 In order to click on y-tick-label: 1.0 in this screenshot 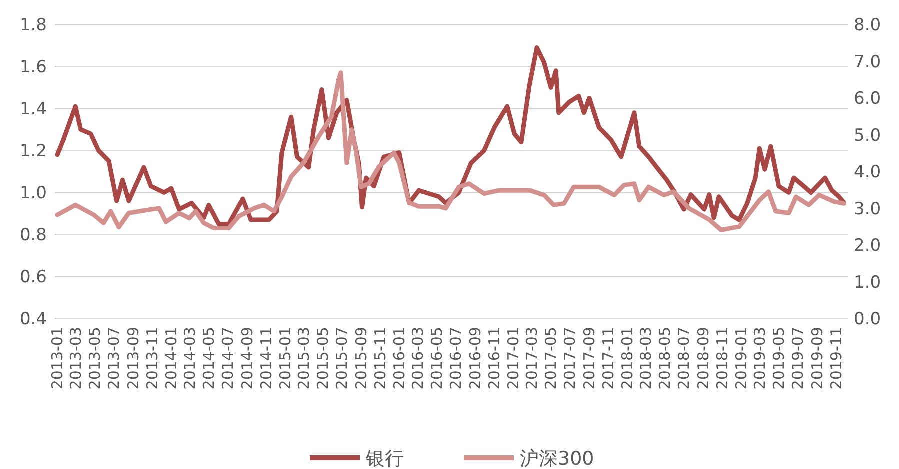, I will do `click(33, 194)`.